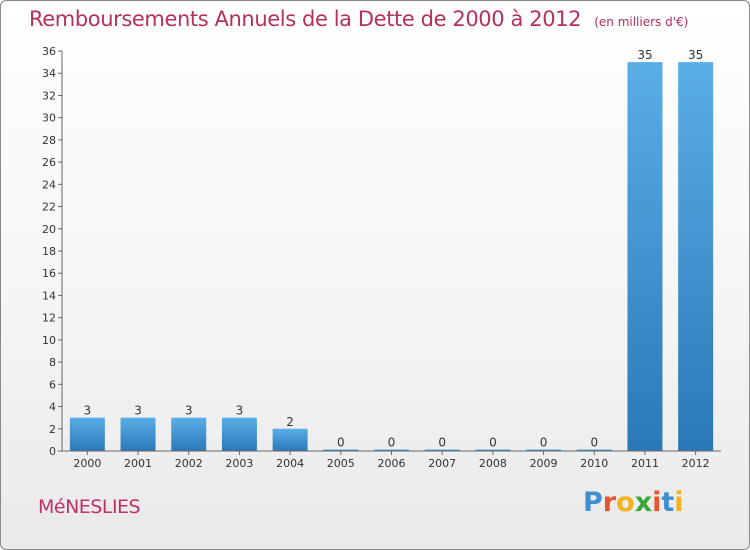 The height and width of the screenshot is (550, 750). What do you see at coordinates (696, 463) in the screenshot?
I see `x-tick-label: 2012` at bounding box center [696, 463].